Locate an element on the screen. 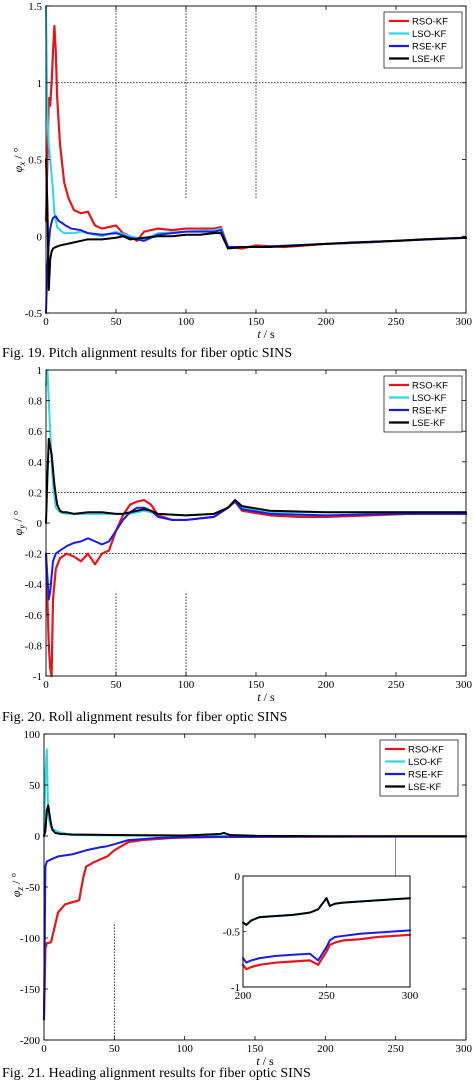 This screenshot has height=1082, width=474. y-tick-label: -0.8 is located at coordinates (34, 646).